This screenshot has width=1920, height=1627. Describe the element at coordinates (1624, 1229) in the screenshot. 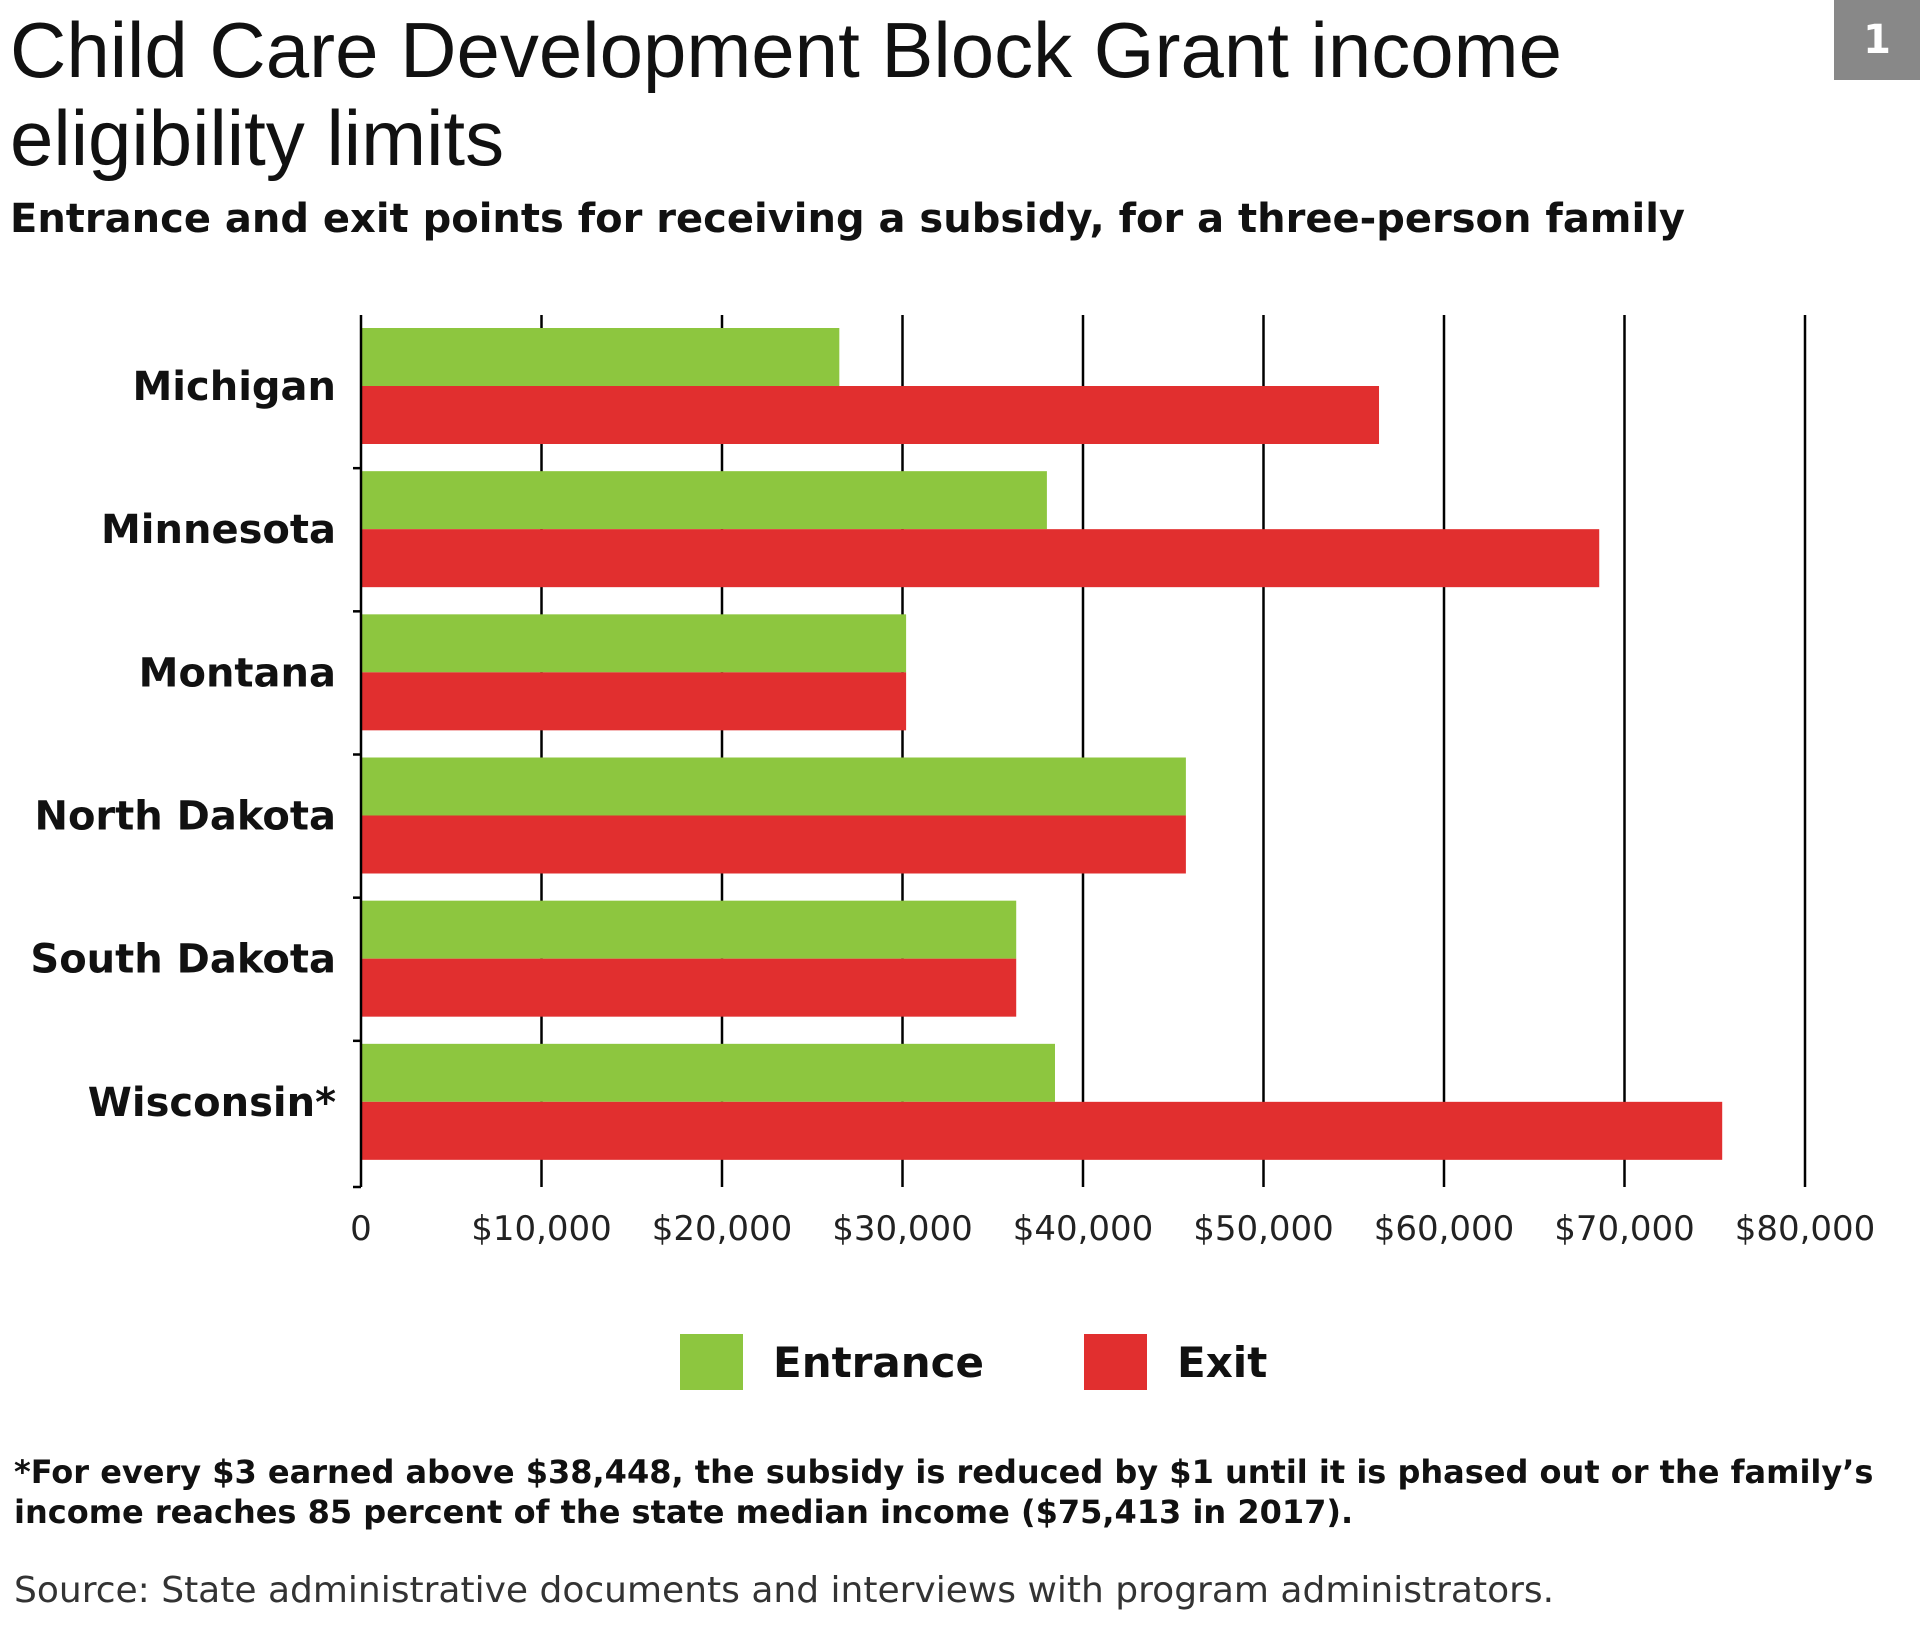

I see `x-tick-label: $70,000` at that location.